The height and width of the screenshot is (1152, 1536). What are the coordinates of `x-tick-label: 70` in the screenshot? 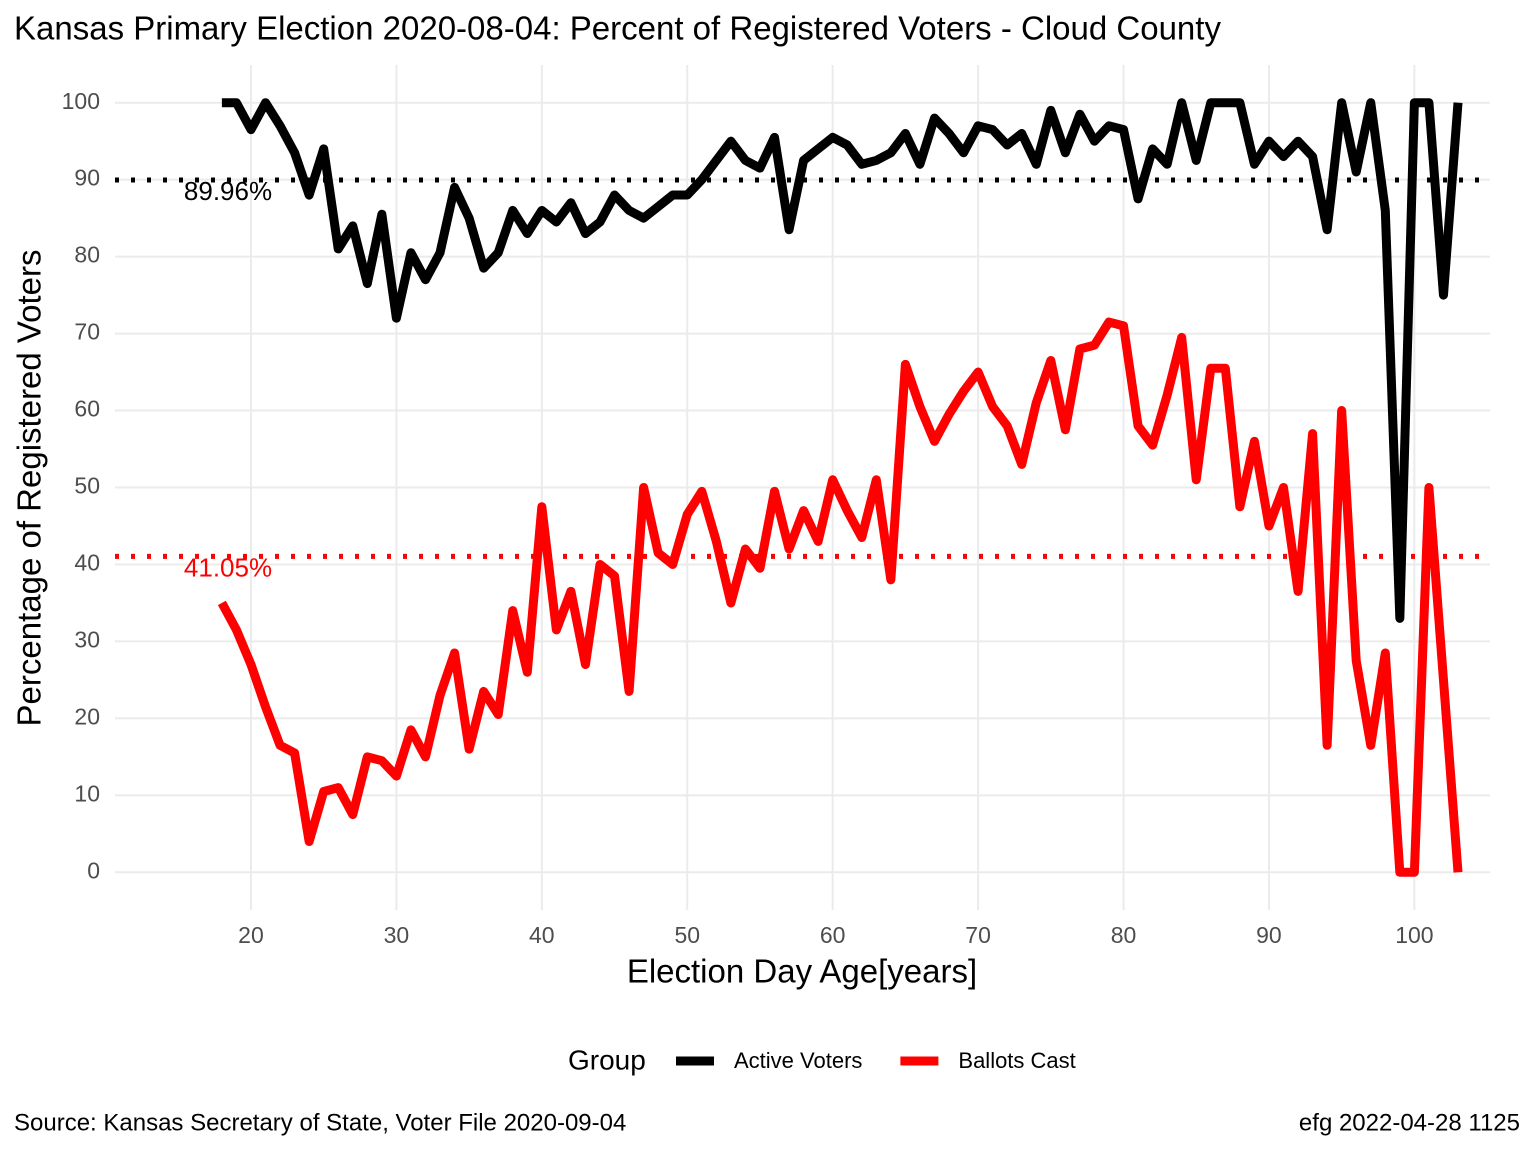 It's located at (978, 935).